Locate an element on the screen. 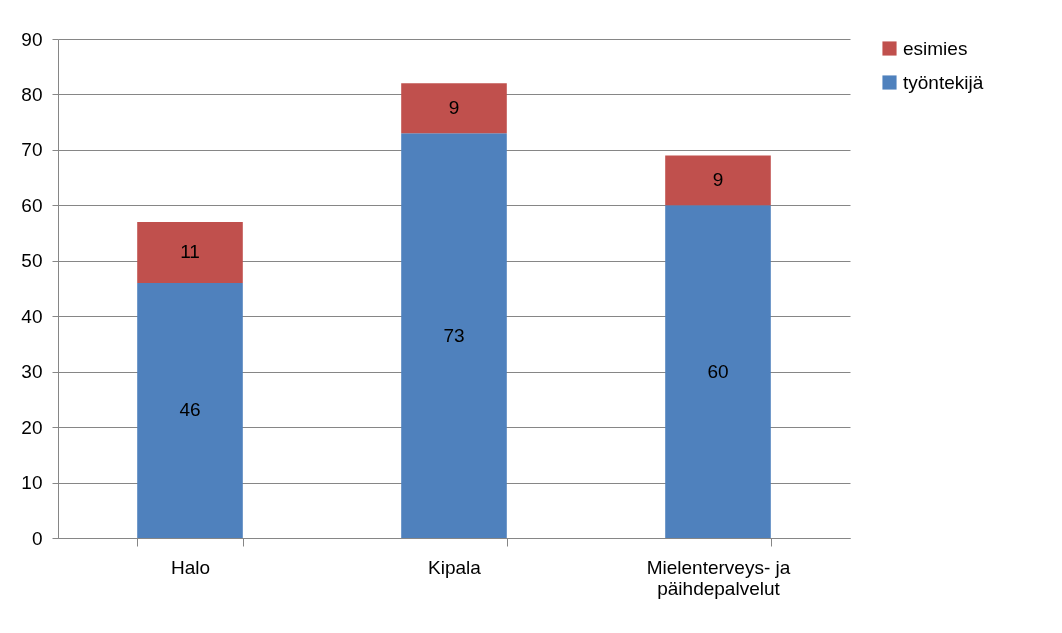 This screenshot has height=633, width=1062. legend-label: työntekijä is located at coordinates (943, 82).